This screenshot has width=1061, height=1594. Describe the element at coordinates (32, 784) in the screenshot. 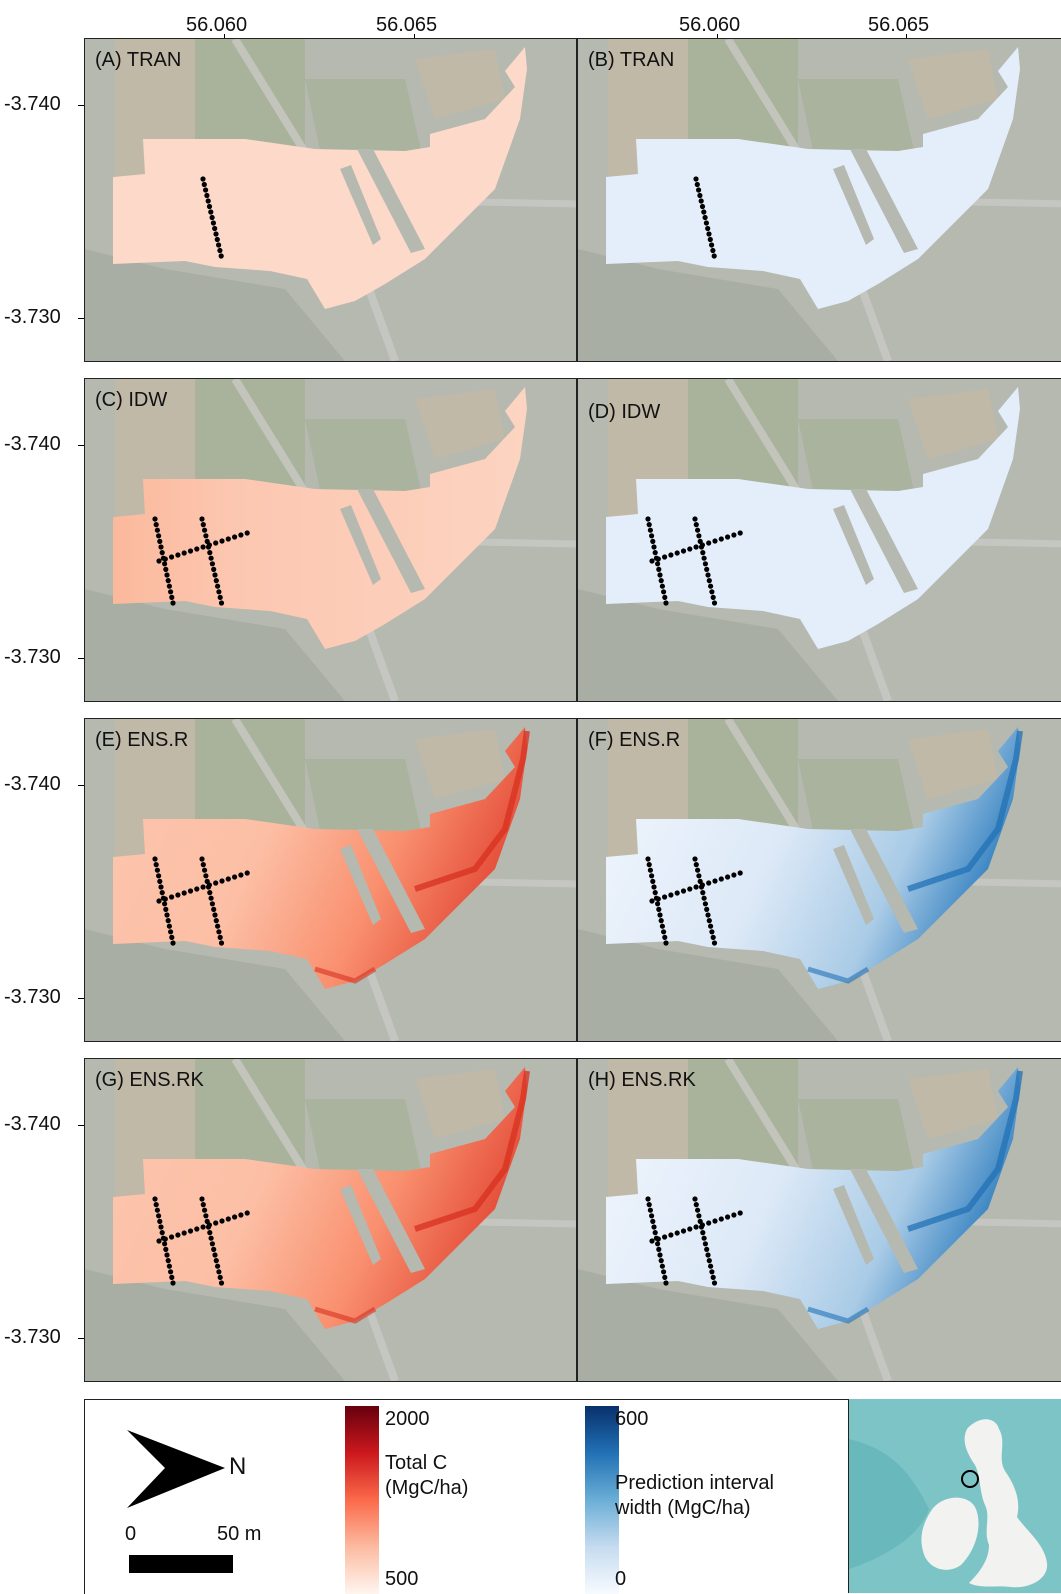

I see `y-tick-label: -3.740` at that location.